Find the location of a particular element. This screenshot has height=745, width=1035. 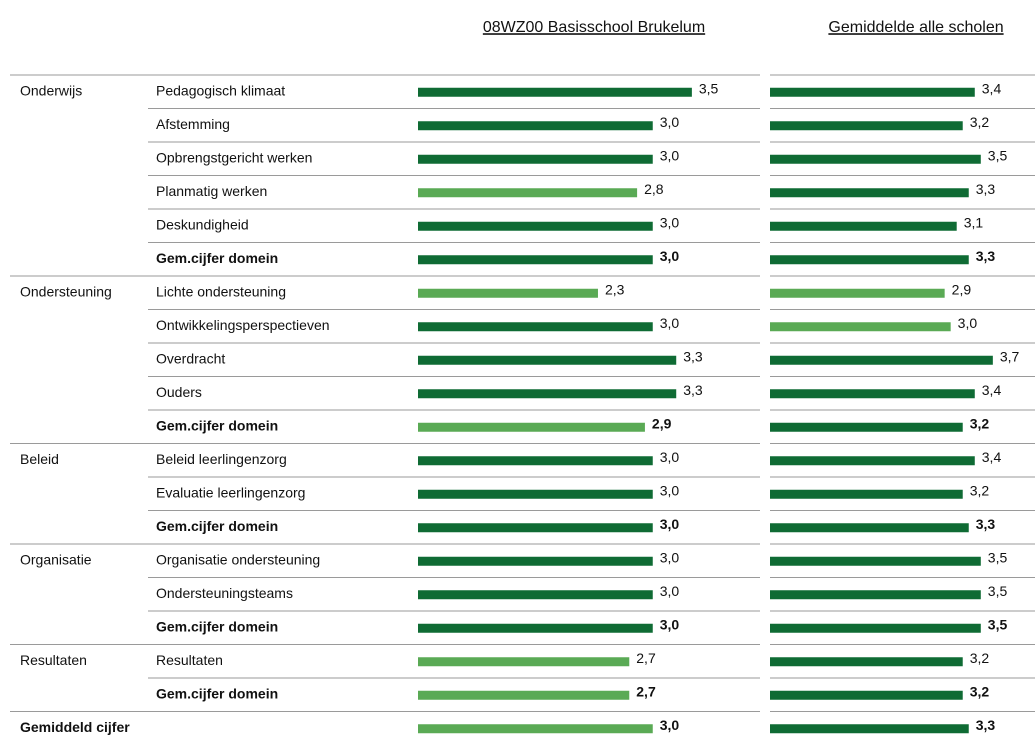

value-label: 3,1 is located at coordinates (974, 222).